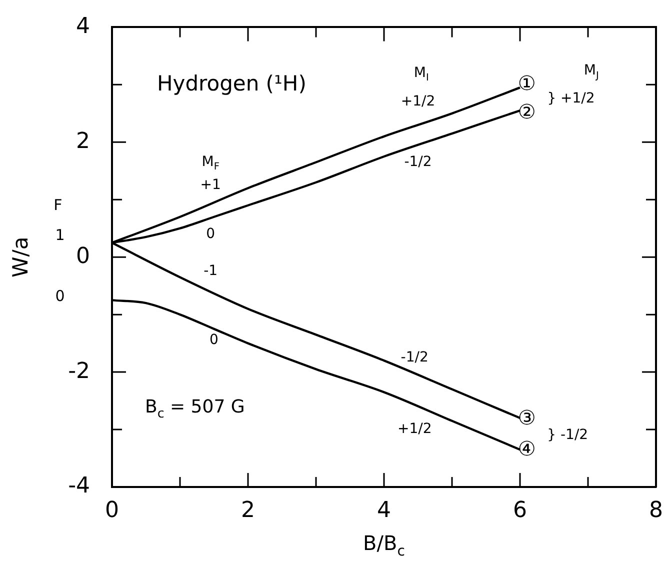  Describe the element at coordinates (112, 510) in the screenshot. I see `x-tick-label: 0` at that location.